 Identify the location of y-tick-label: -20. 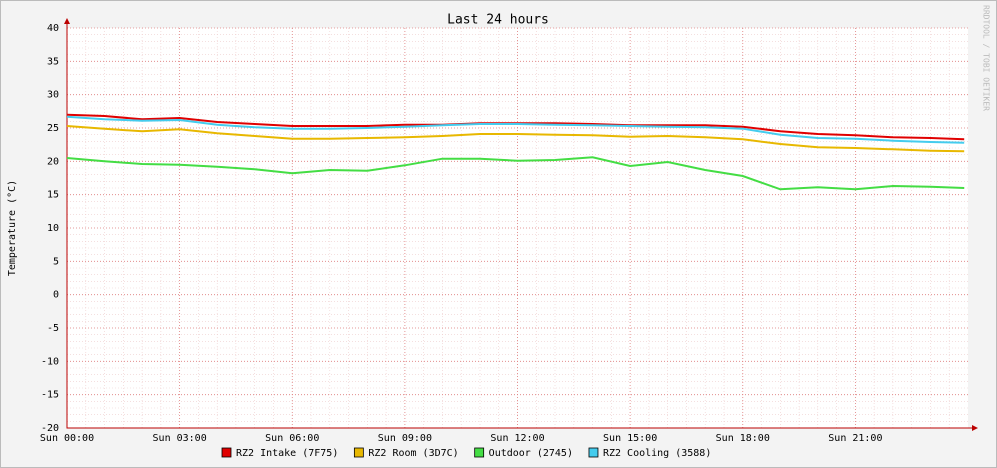
(50, 428).